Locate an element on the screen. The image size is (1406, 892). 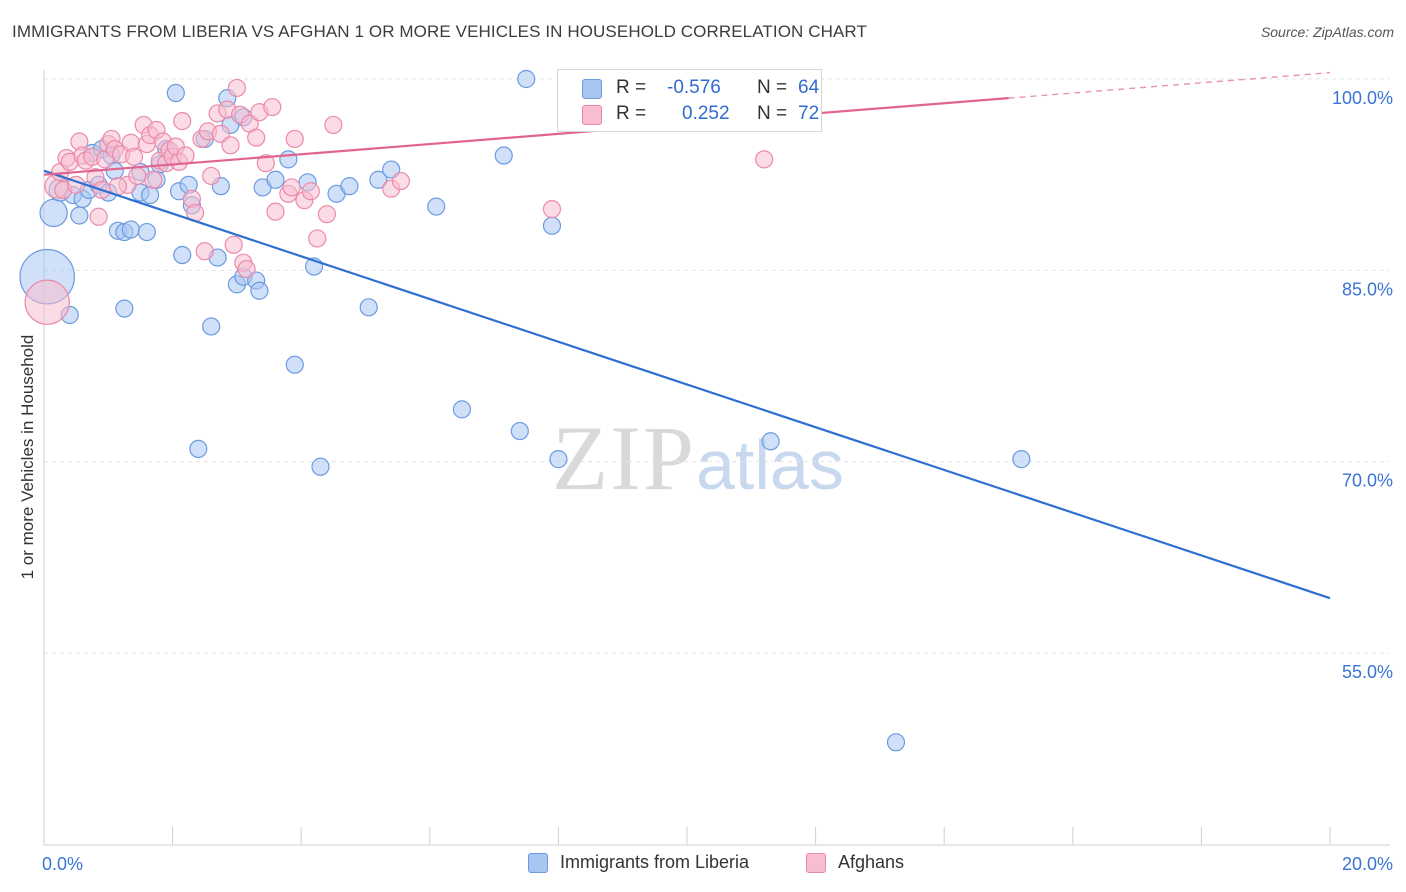
legend-r-value: -0.576 is located at coordinates (694, 87).